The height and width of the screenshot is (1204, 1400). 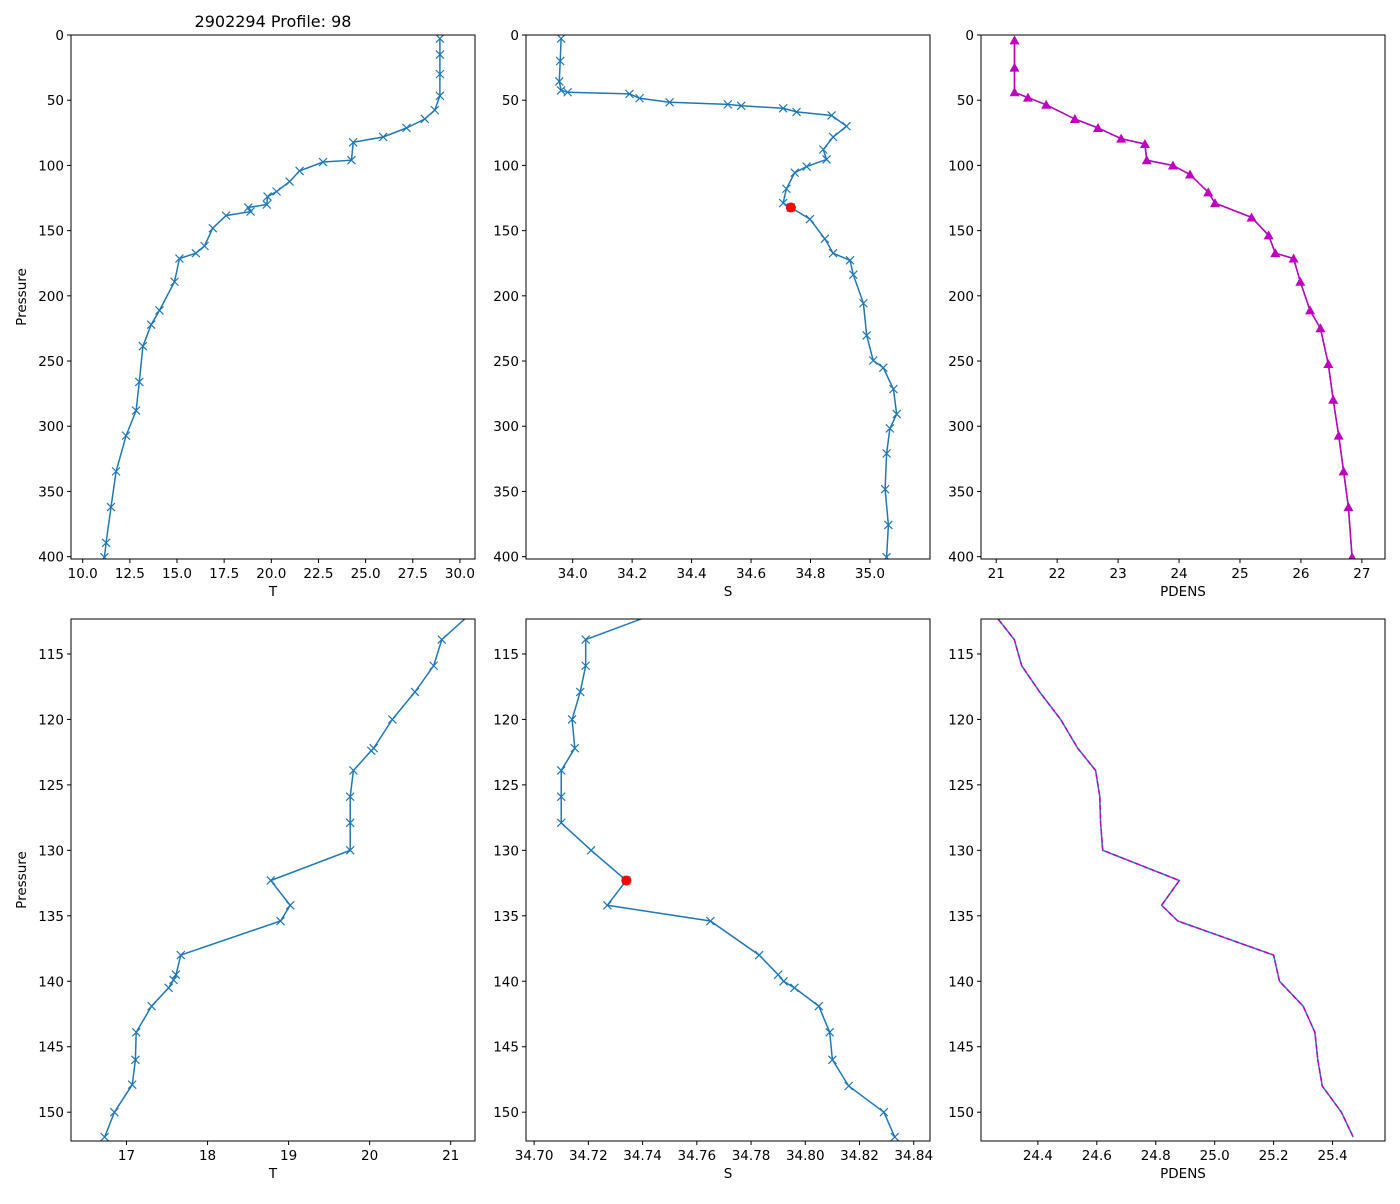 What do you see at coordinates (870, 574) in the screenshot?
I see `x-tick-label: 35.0` at bounding box center [870, 574].